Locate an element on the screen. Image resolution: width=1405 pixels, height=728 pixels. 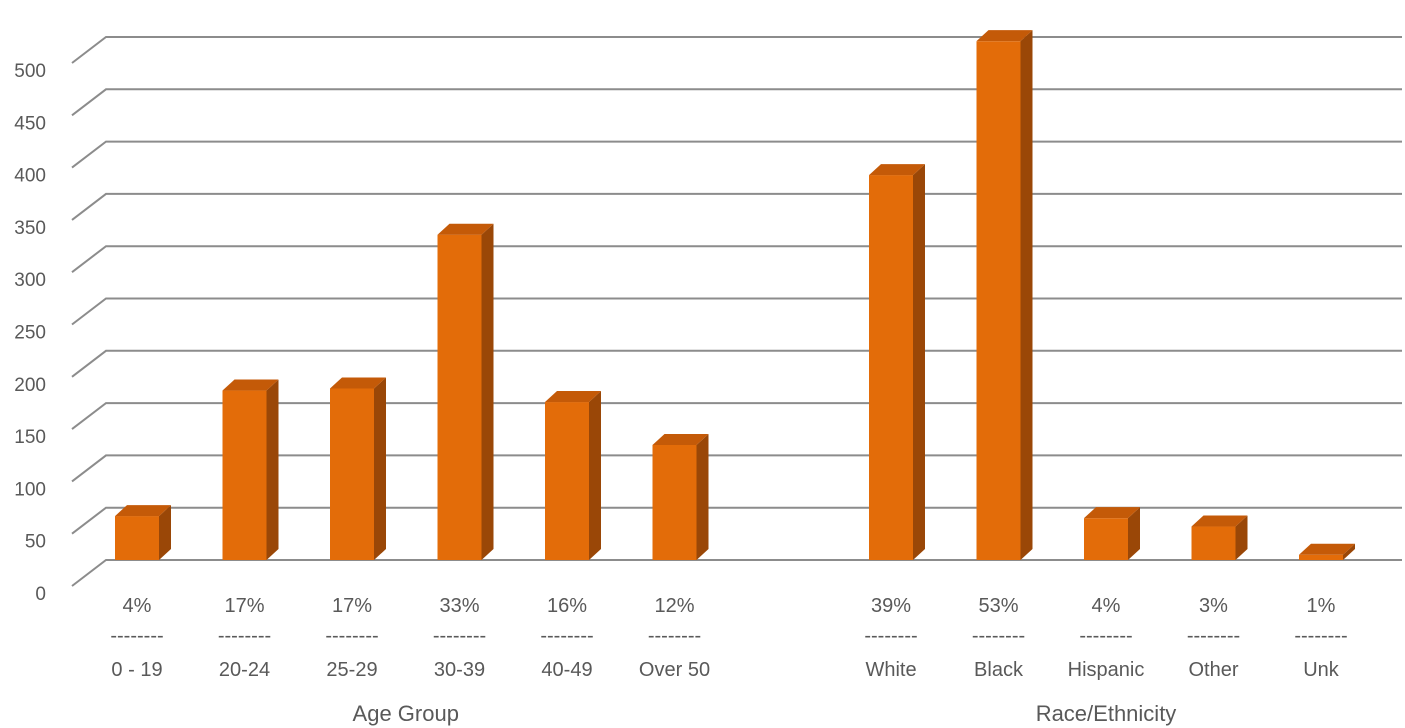
category-label: White is located at coordinates (890, 670).